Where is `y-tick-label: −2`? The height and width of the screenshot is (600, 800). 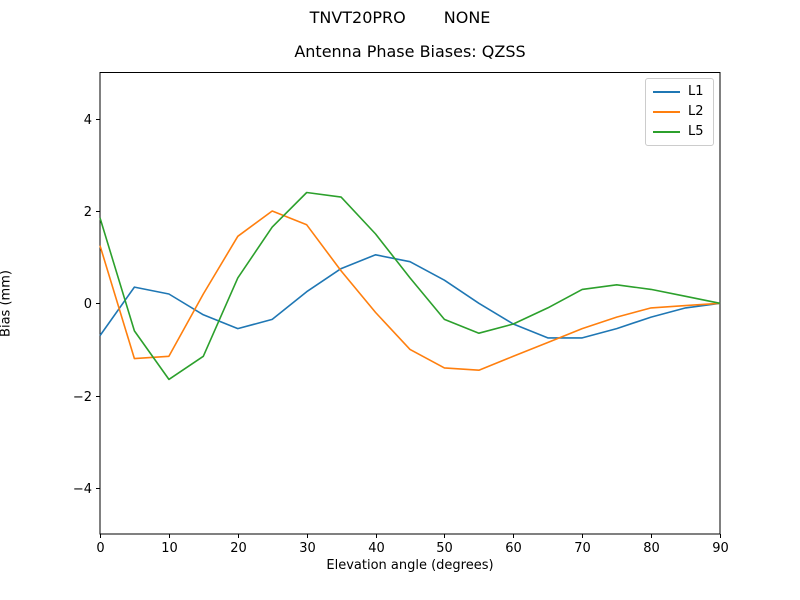 y-tick-label: −2 is located at coordinates (82, 397).